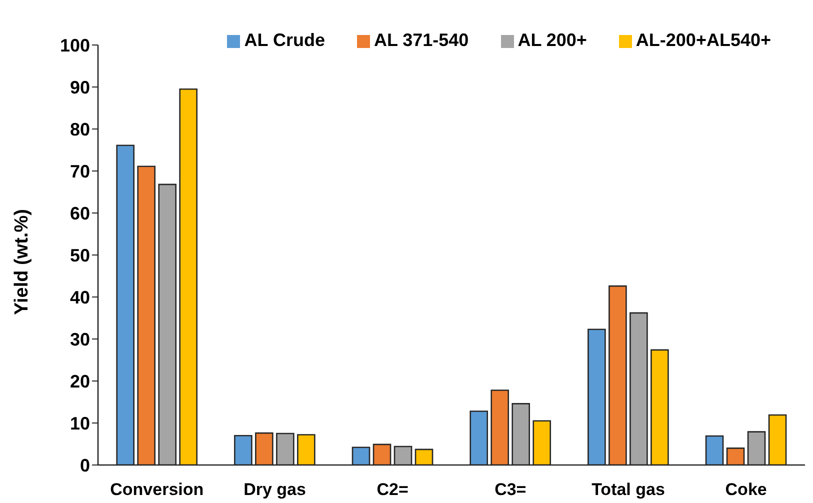 The height and width of the screenshot is (503, 813). What do you see at coordinates (85, 465) in the screenshot?
I see `y-tick-label: 0` at bounding box center [85, 465].